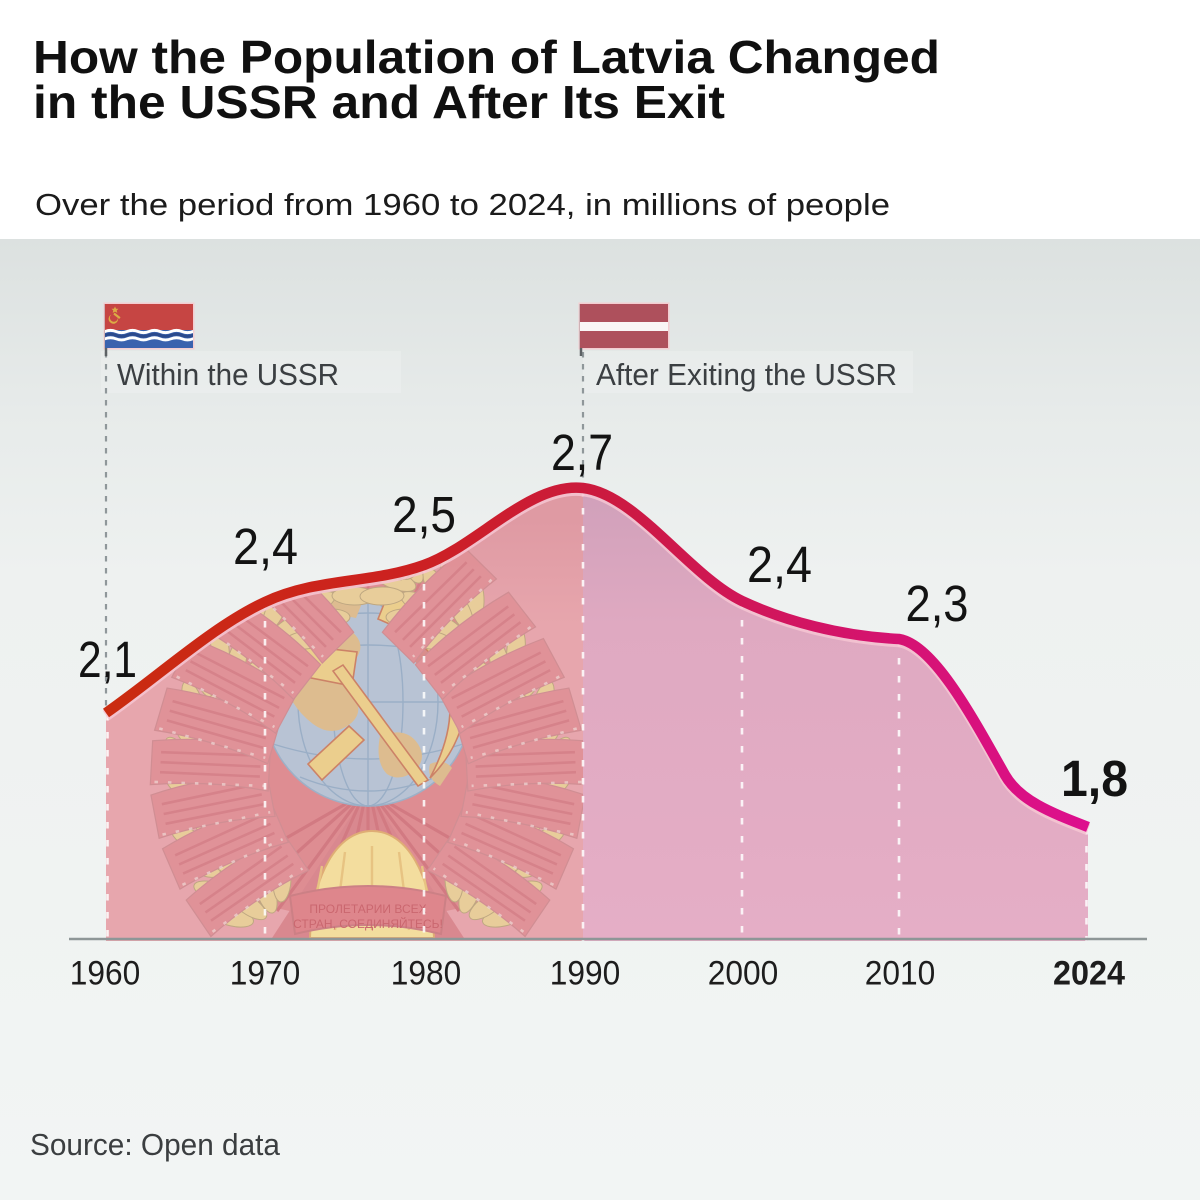 The height and width of the screenshot is (1200, 1200). I want to click on svg-text: Source: Open data, so click(155, 1144).